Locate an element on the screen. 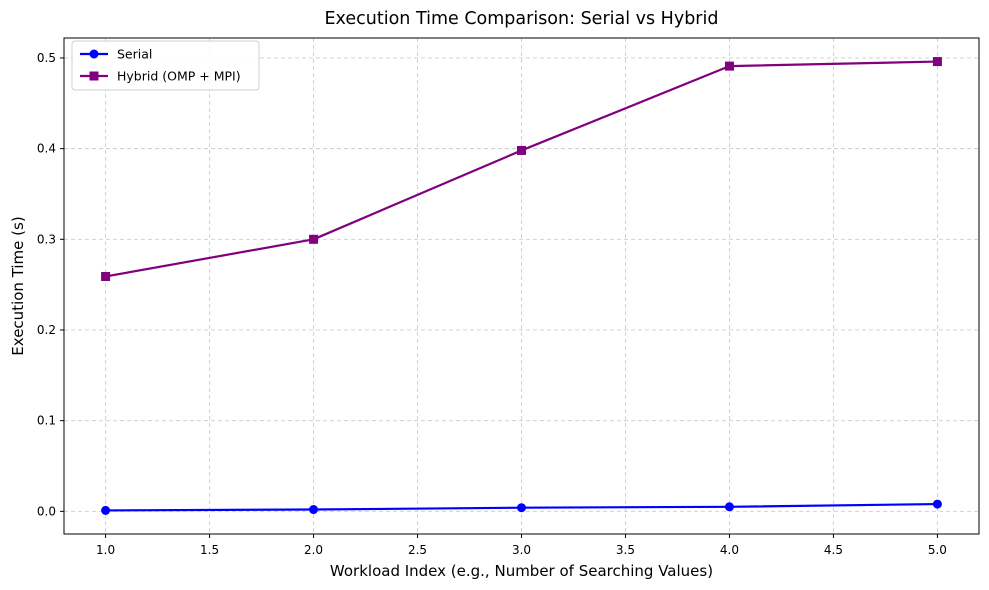 This screenshot has height=590, width=989. x-tick-label: 4.0 is located at coordinates (729, 550).